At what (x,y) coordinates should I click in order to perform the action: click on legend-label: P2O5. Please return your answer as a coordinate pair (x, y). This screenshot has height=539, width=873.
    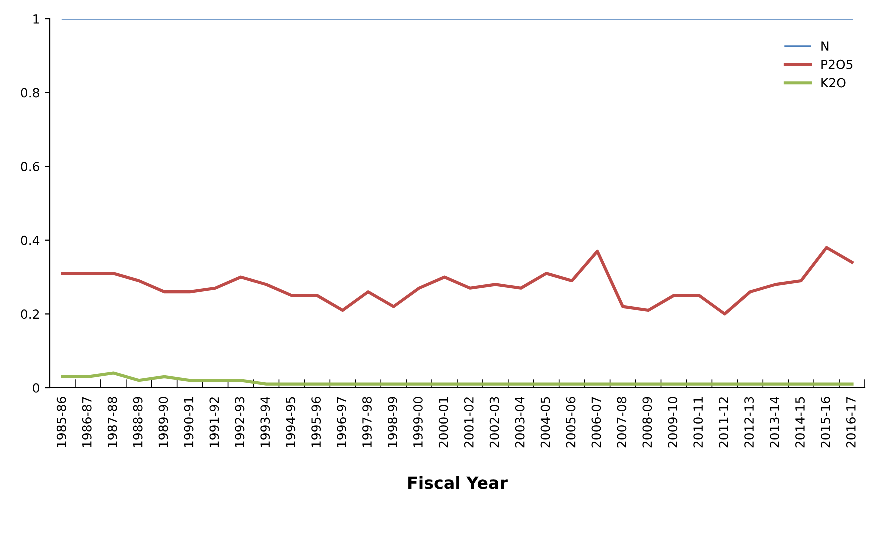
    Looking at the image, I should click on (837, 65).